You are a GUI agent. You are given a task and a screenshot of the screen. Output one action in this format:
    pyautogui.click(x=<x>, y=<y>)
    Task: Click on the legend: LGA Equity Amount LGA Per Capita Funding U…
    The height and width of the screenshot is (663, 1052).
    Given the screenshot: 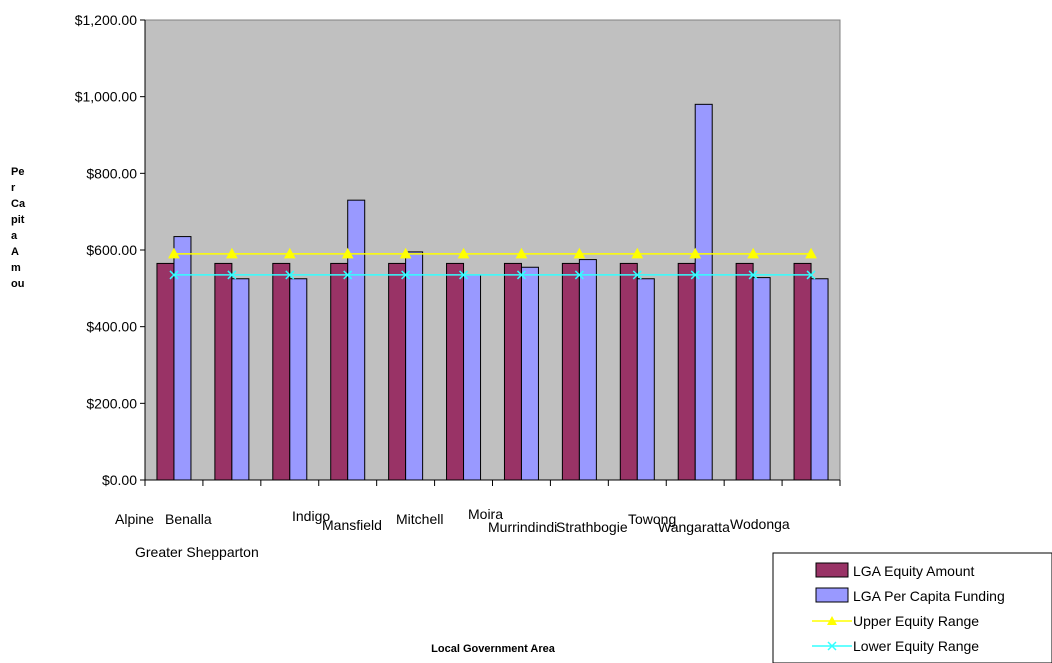 What is the action you would take?
    pyautogui.click(x=912, y=607)
    